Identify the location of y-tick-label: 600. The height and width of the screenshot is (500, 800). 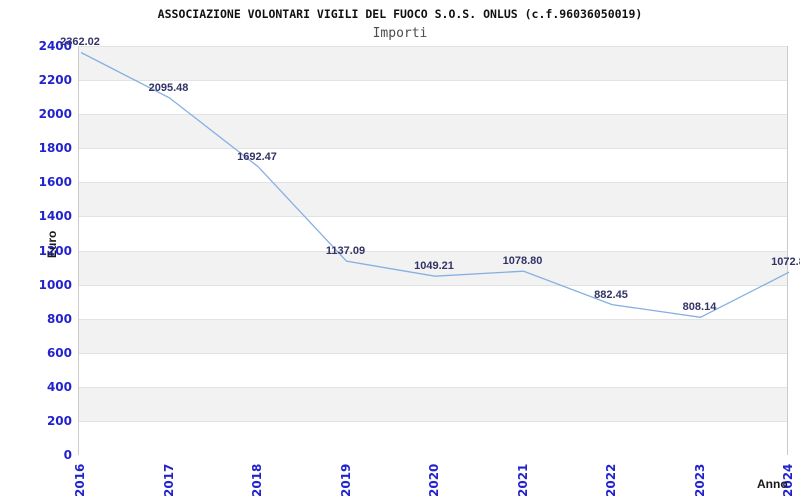
(59, 352).